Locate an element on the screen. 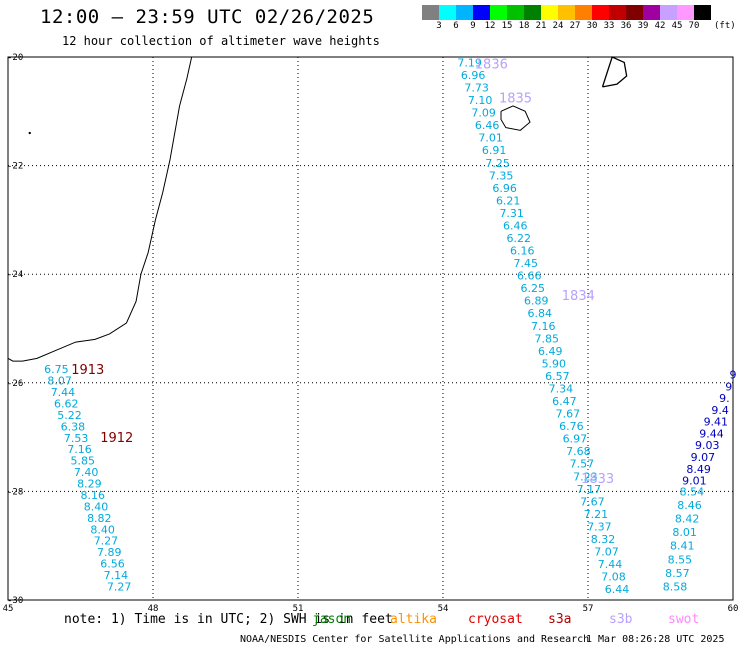 Image resolution: width=740 pixels, height=650 pixels. page-title: 12:00 – 23:59 UTC 02/26/2025 is located at coordinates (207, 17).